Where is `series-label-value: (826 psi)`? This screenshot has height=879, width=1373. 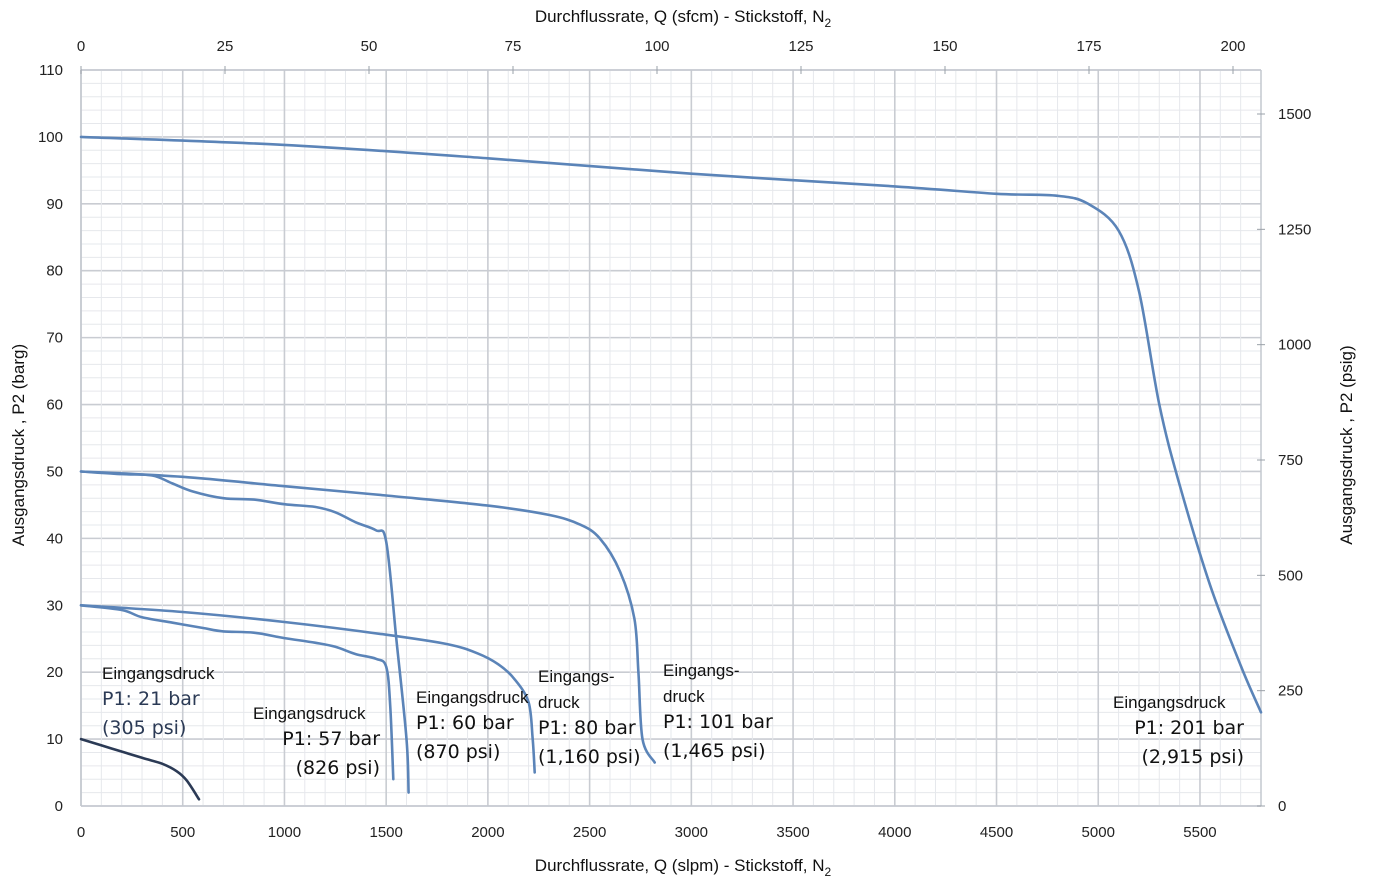 series-label-value: (826 psi) is located at coordinates (338, 768).